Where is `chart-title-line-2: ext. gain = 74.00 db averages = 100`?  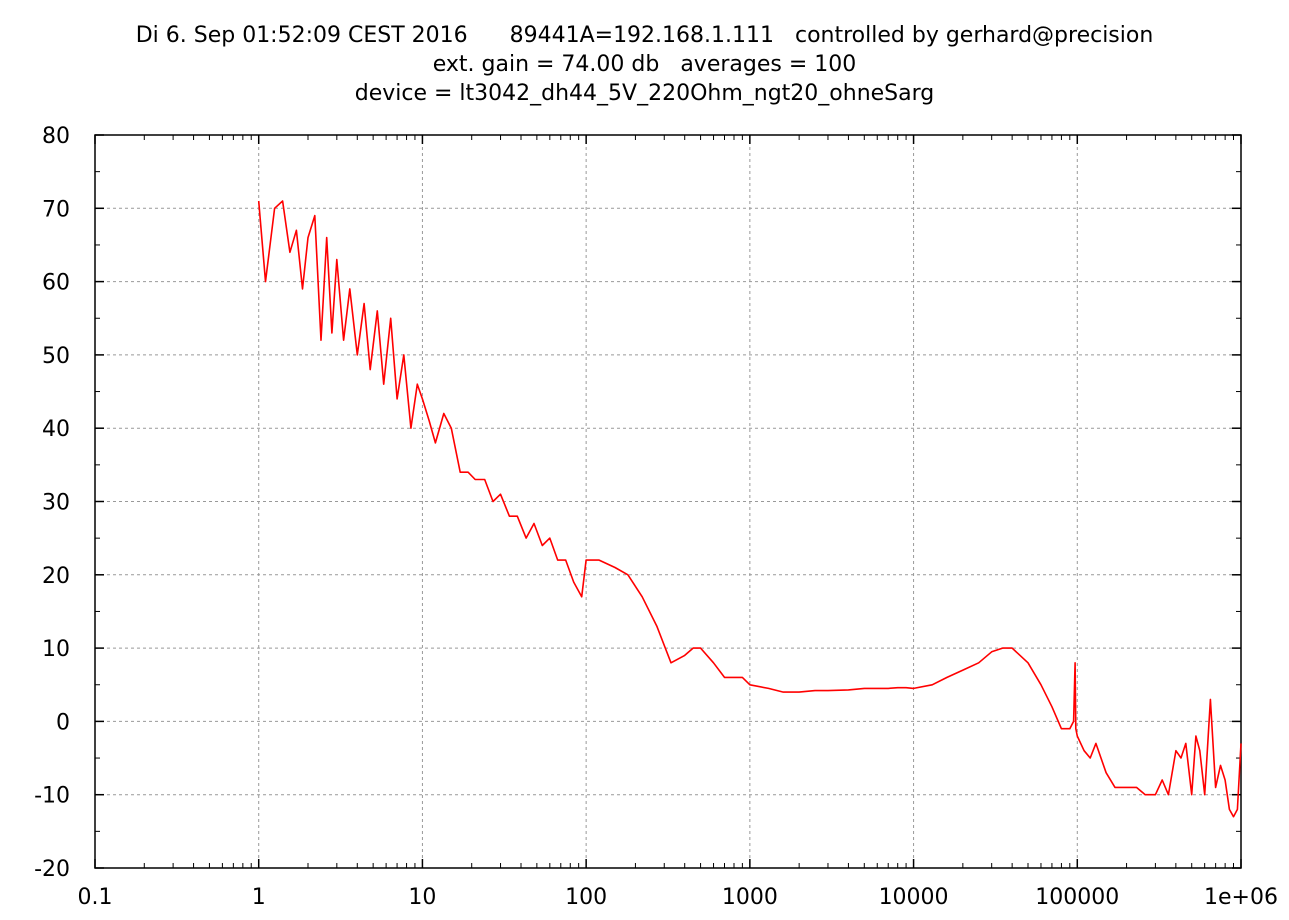 chart-title-line-2: ext. gain = 74.00 db averages = 100 is located at coordinates (644, 64).